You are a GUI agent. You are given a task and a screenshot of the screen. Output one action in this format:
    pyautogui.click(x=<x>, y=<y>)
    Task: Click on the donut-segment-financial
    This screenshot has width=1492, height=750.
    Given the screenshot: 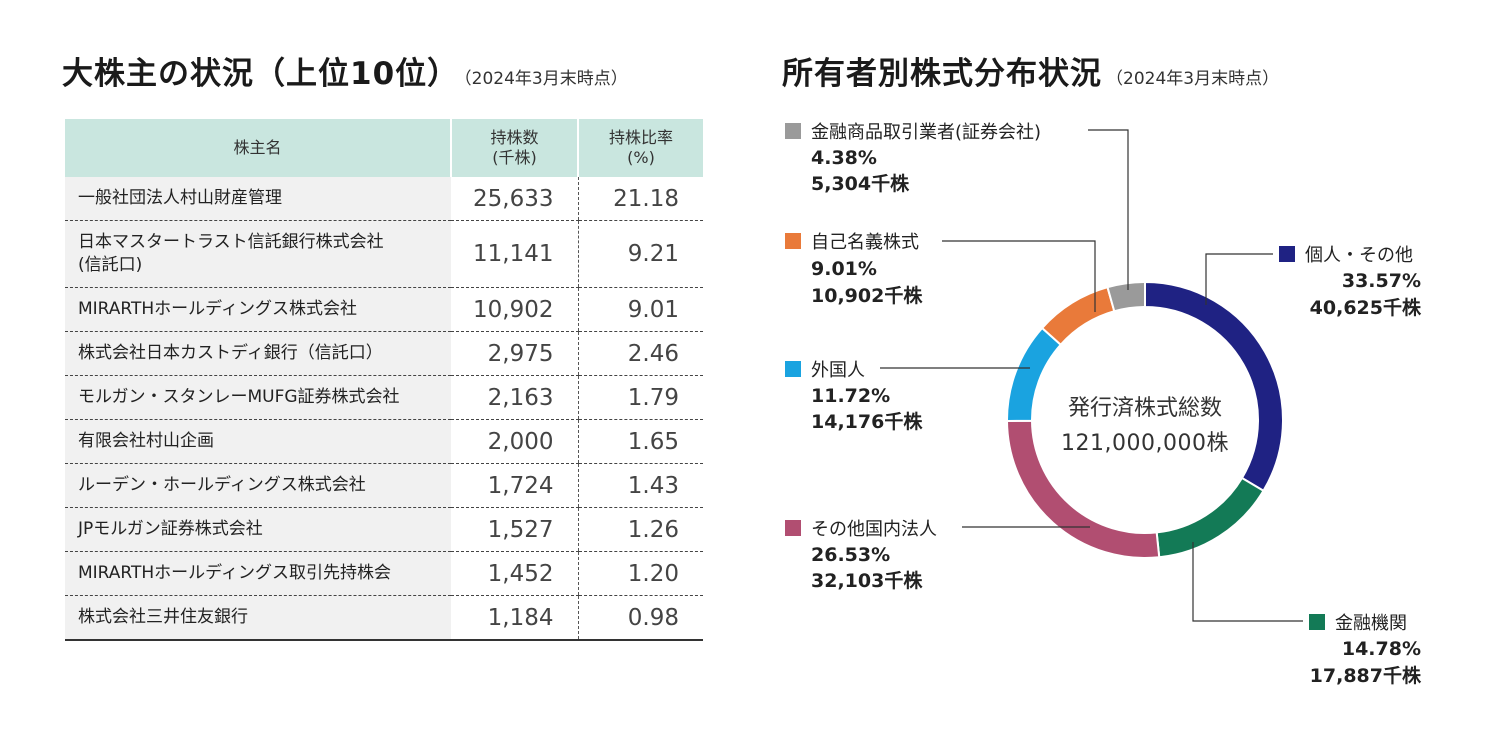 What is the action you would take?
    pyautogui.click(x=1210, y=517)
    